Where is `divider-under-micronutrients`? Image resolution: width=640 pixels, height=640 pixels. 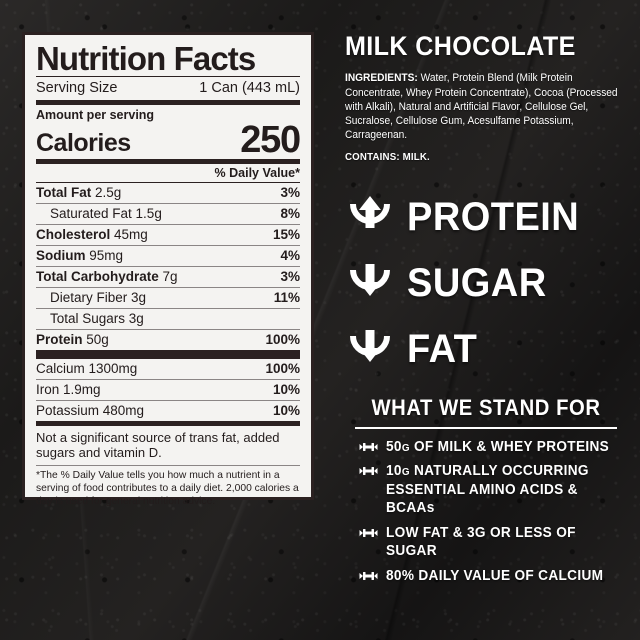 divider-under-micronutrients is located at coordinates (168, 423).